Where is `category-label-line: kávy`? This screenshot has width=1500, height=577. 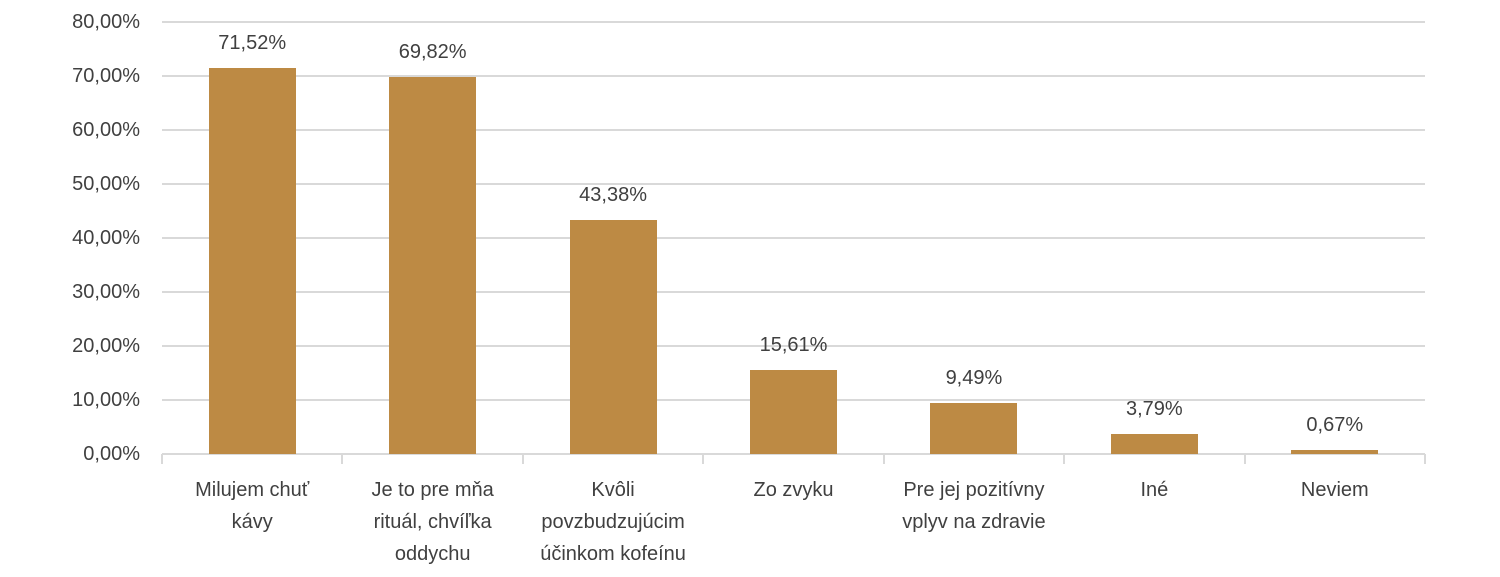
category-label-line: kávy is located at coordinates (252, 522).